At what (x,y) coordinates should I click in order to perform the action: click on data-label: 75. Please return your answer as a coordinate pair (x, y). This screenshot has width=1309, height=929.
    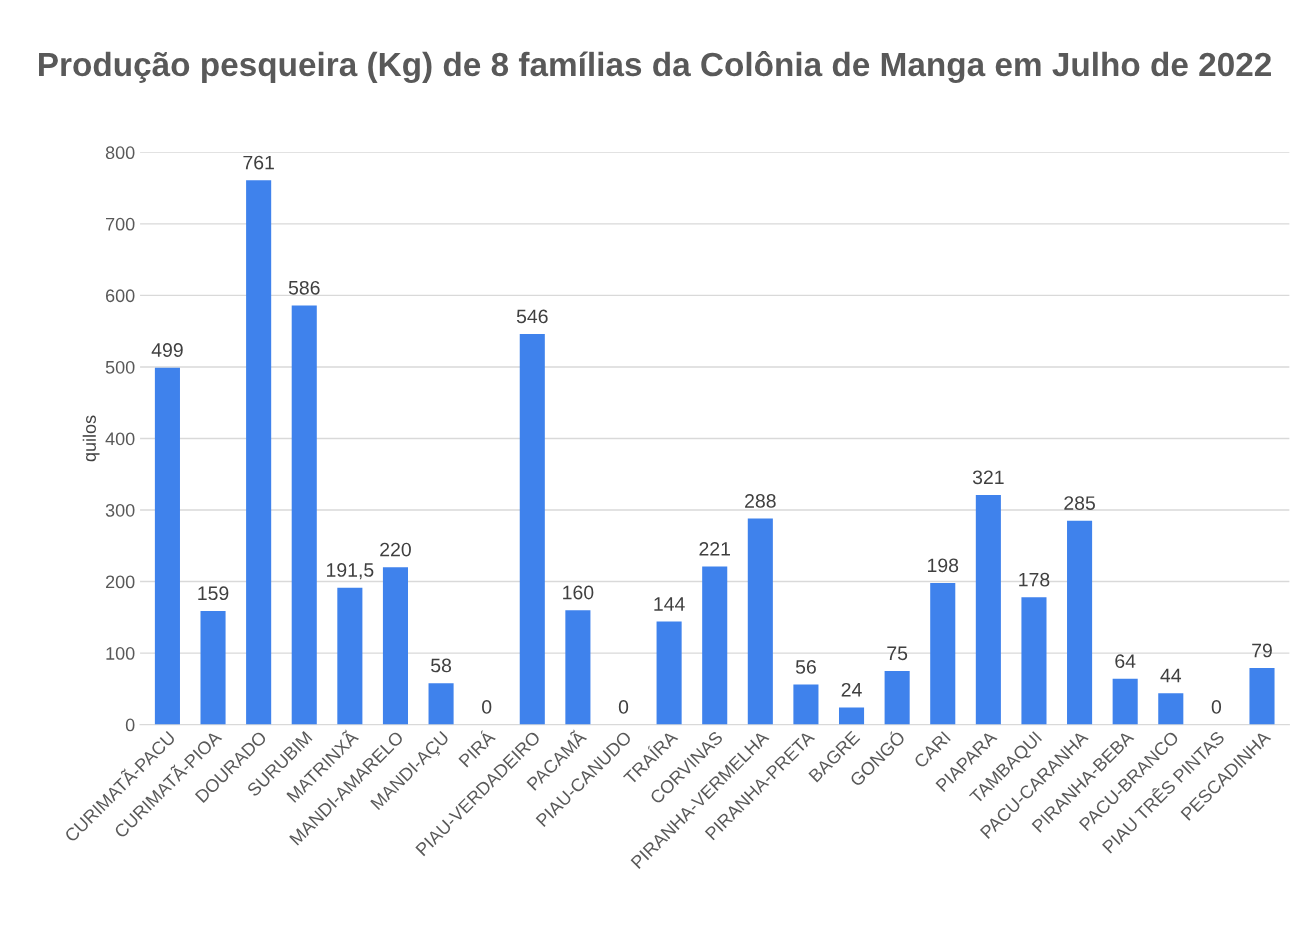
    Looking at the image, I should click on (897, 653).